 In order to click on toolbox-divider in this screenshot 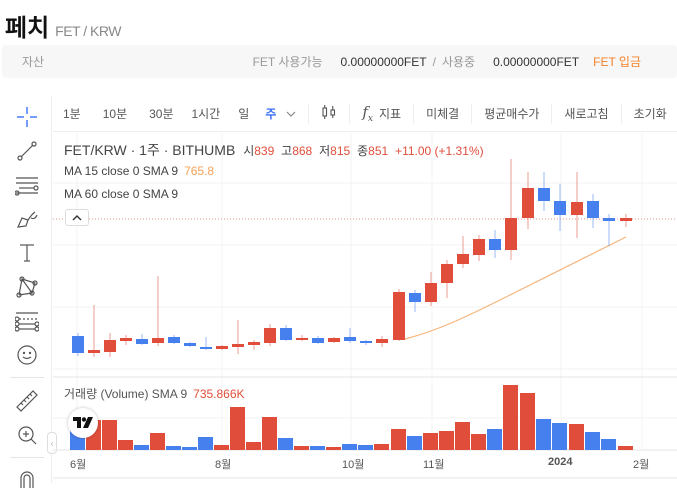, I will do `click(27, 377)`.